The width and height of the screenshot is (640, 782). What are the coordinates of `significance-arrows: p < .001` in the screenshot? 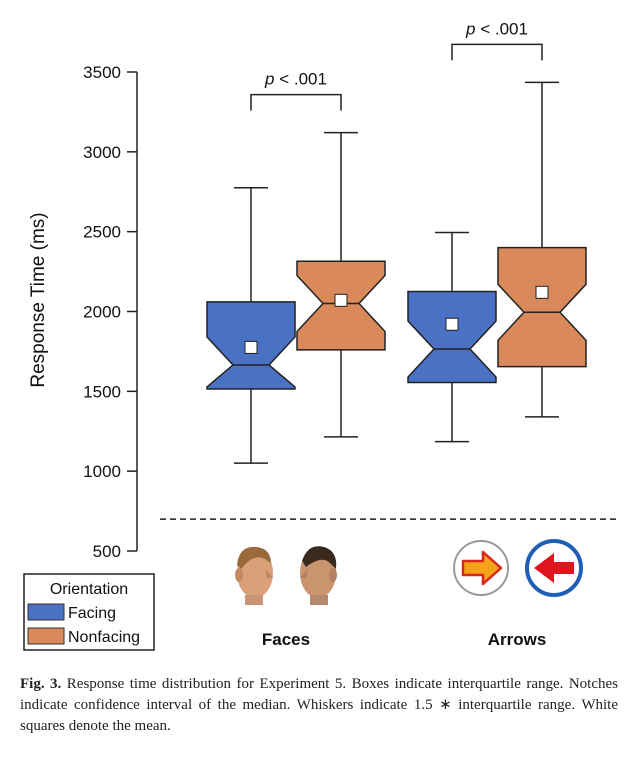 It's located at (497, 40).